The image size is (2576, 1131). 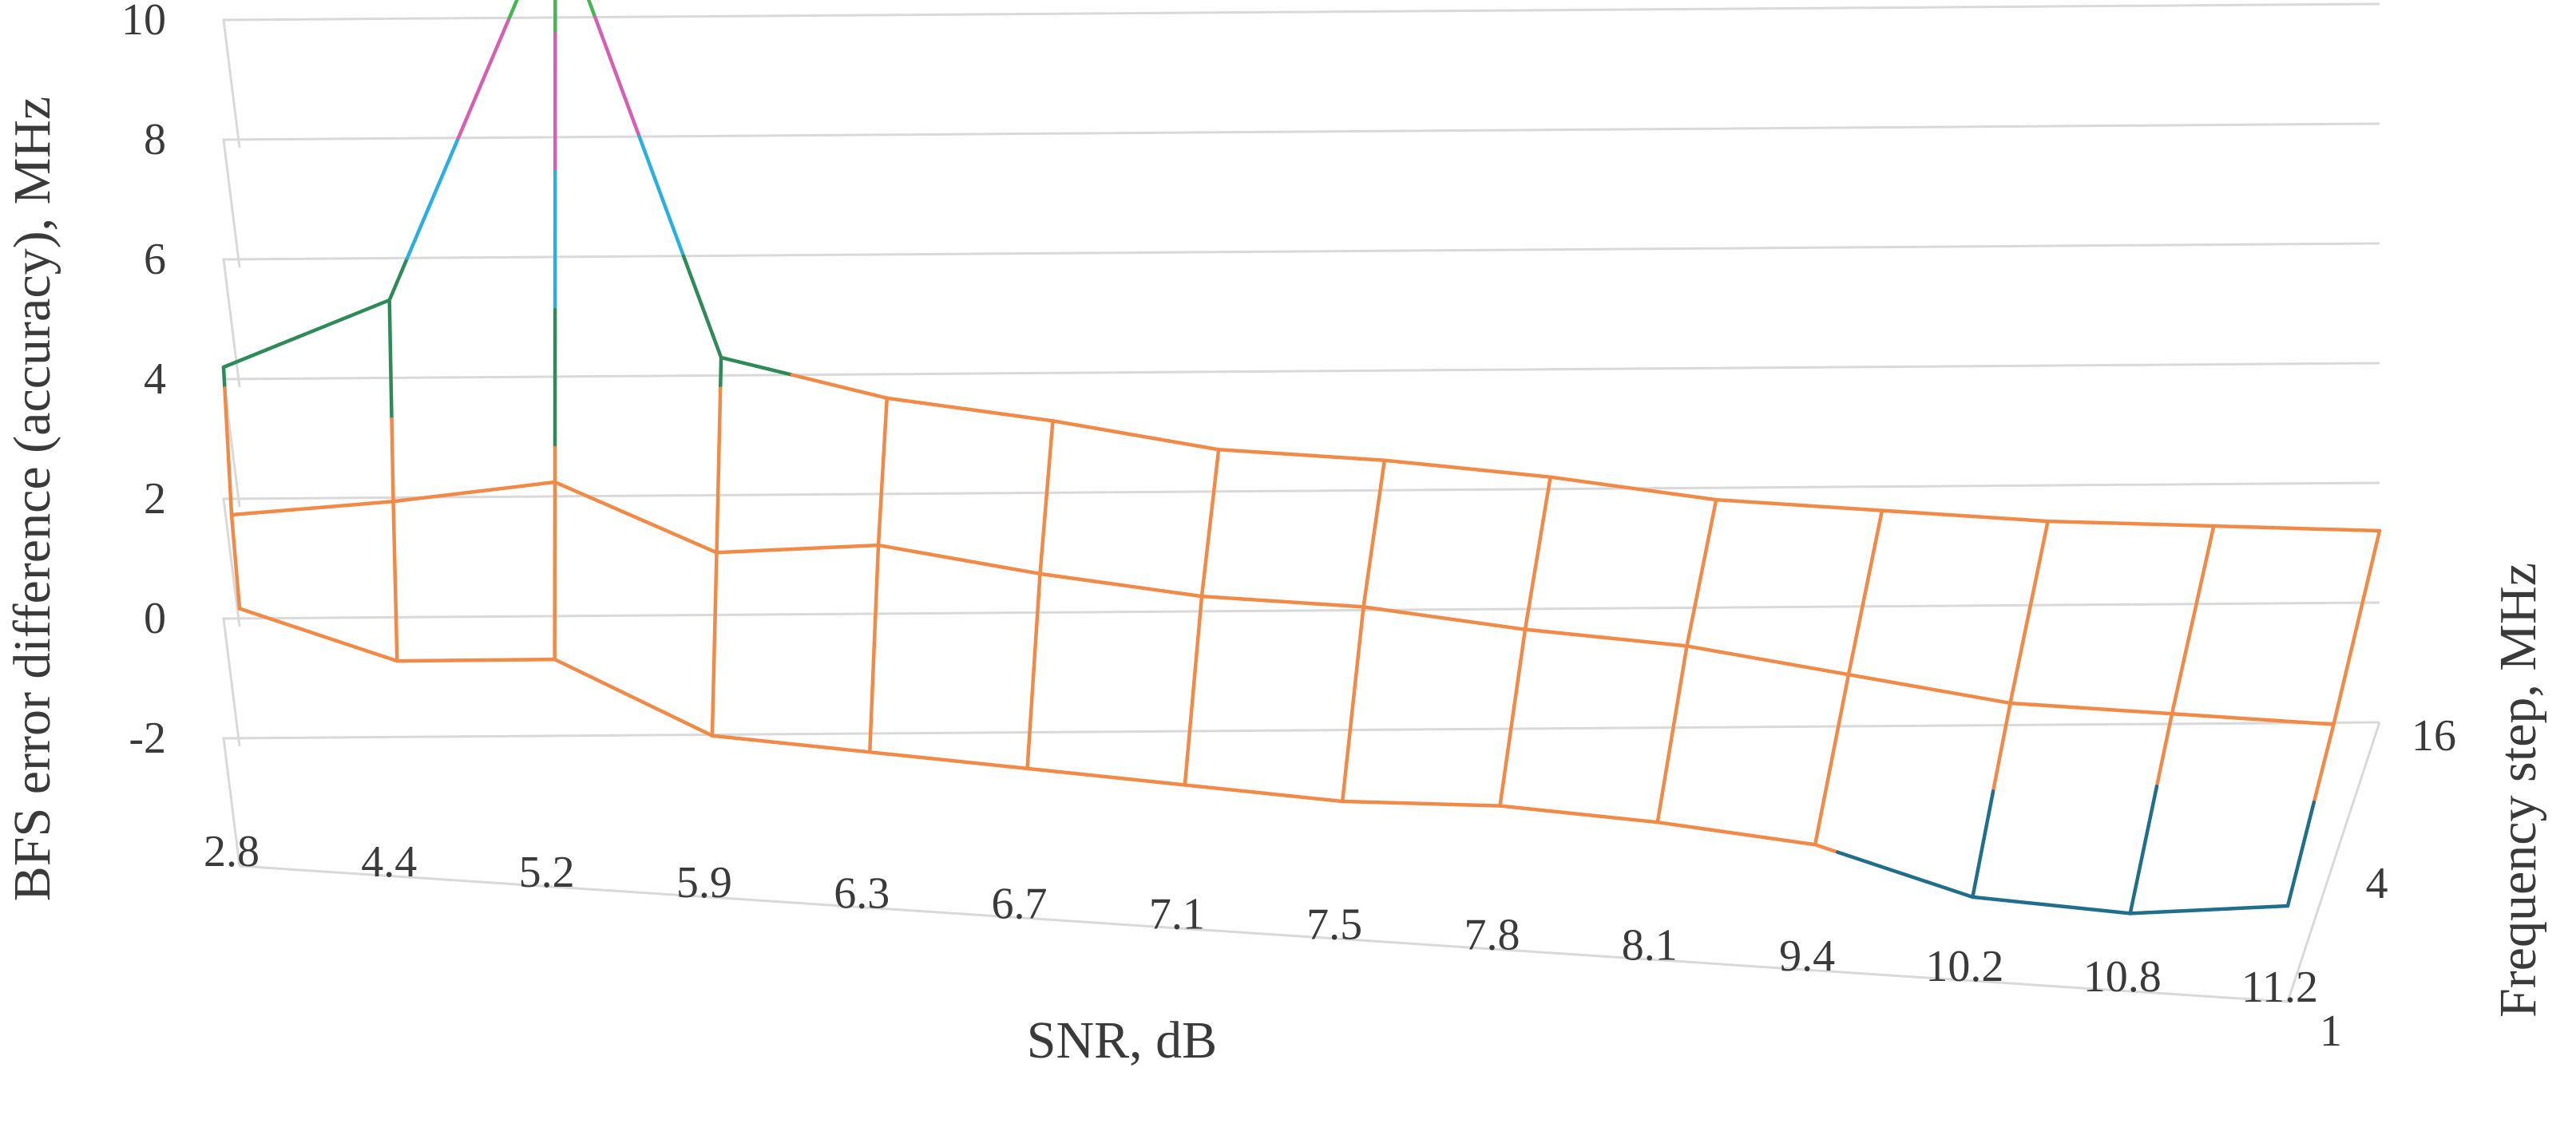 I want to click on x-tick-label: 5.9, so click(x=704, y=883).